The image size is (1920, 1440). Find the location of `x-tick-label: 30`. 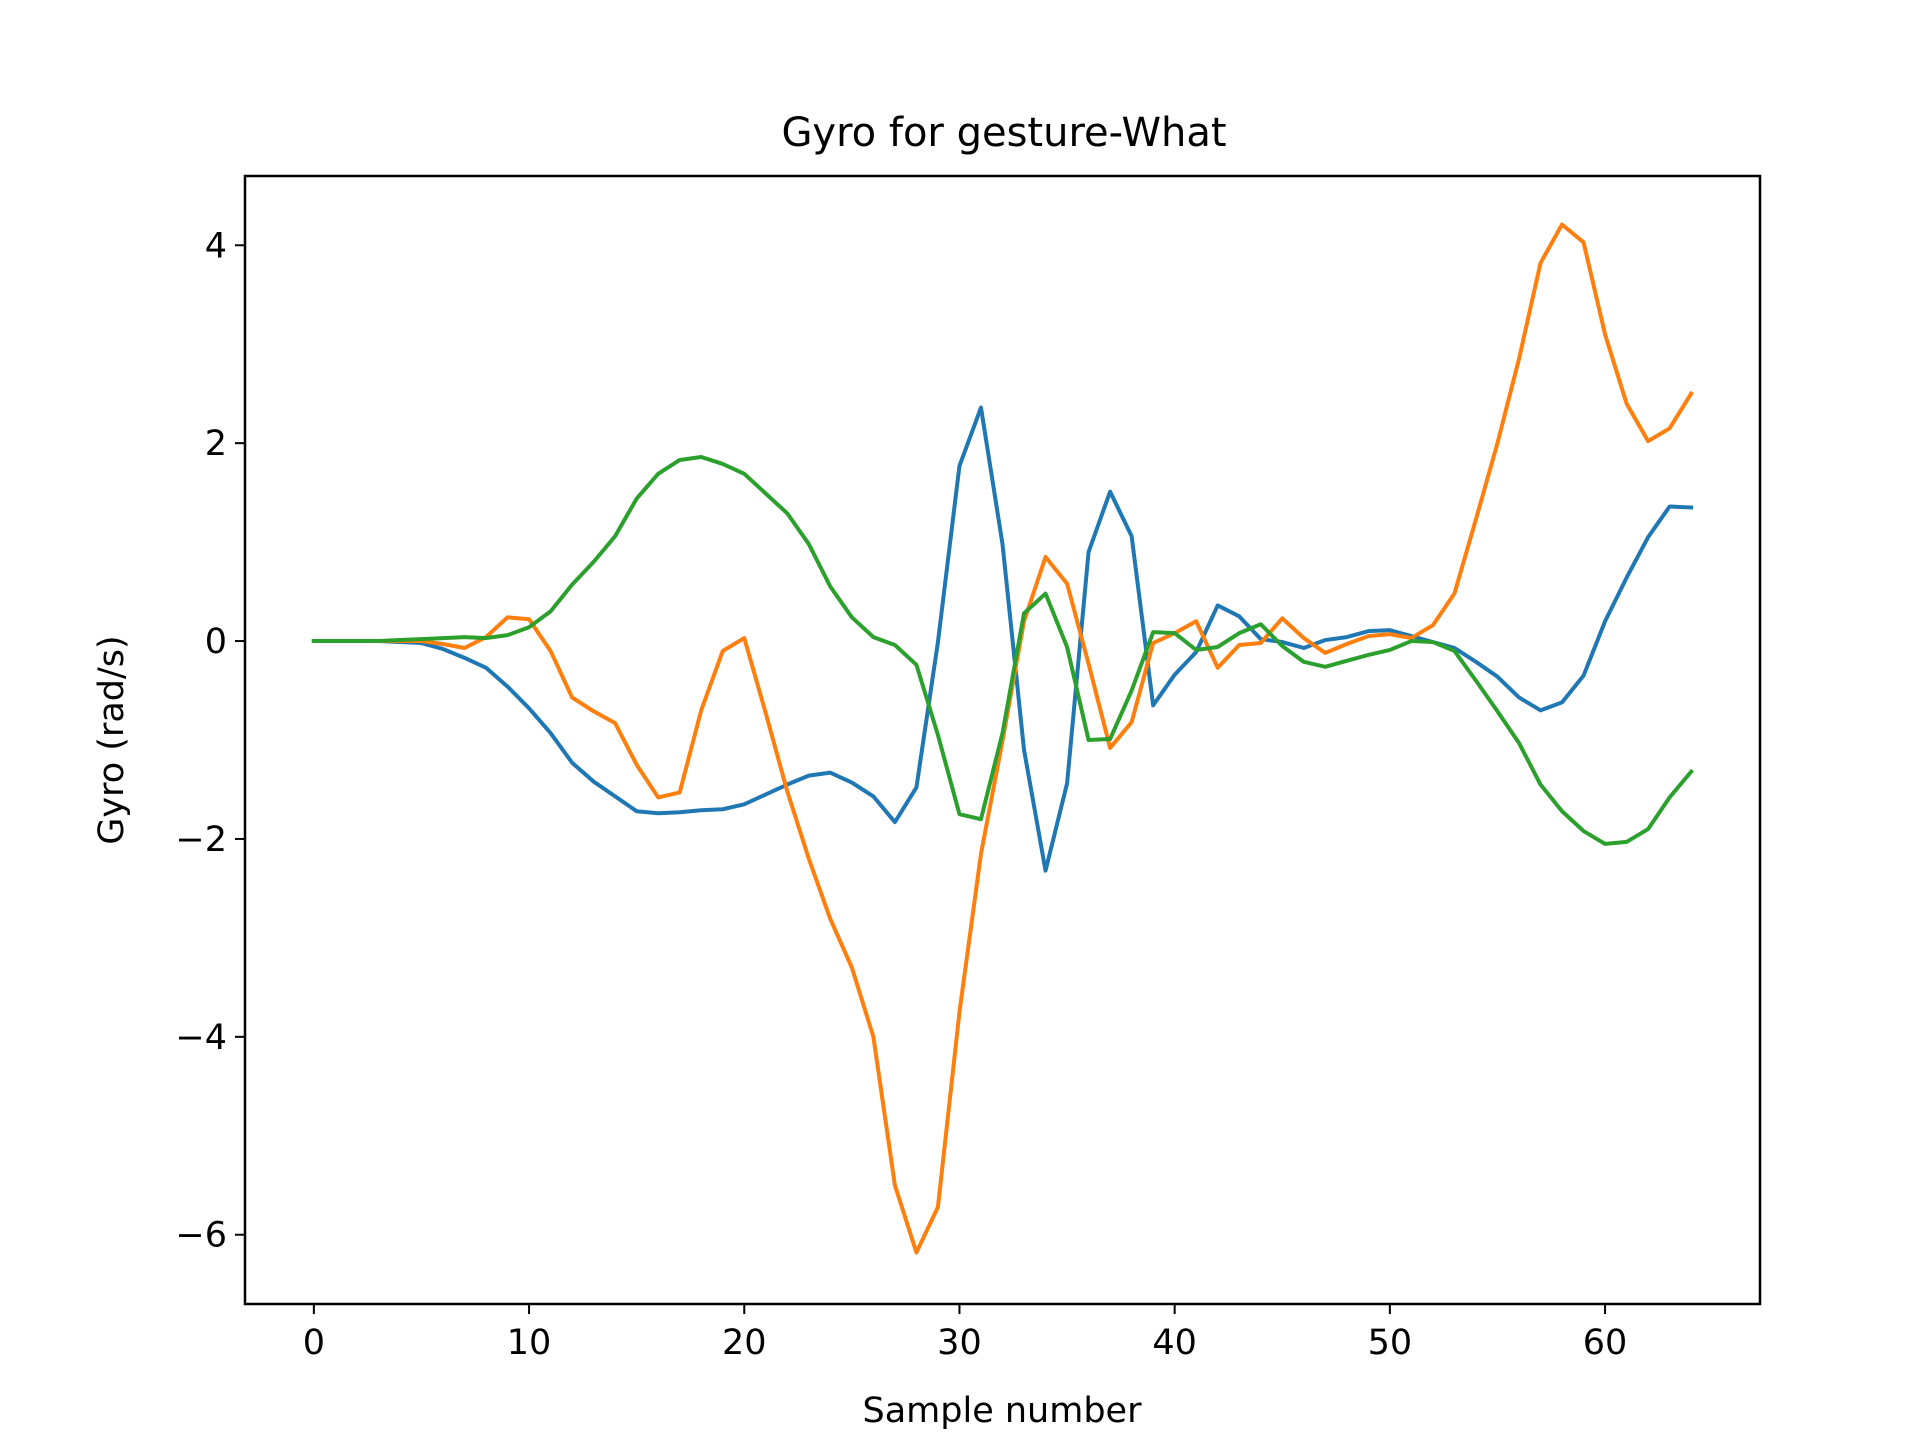

x-tick-label: 30 is located at coordinates (959, 1343).